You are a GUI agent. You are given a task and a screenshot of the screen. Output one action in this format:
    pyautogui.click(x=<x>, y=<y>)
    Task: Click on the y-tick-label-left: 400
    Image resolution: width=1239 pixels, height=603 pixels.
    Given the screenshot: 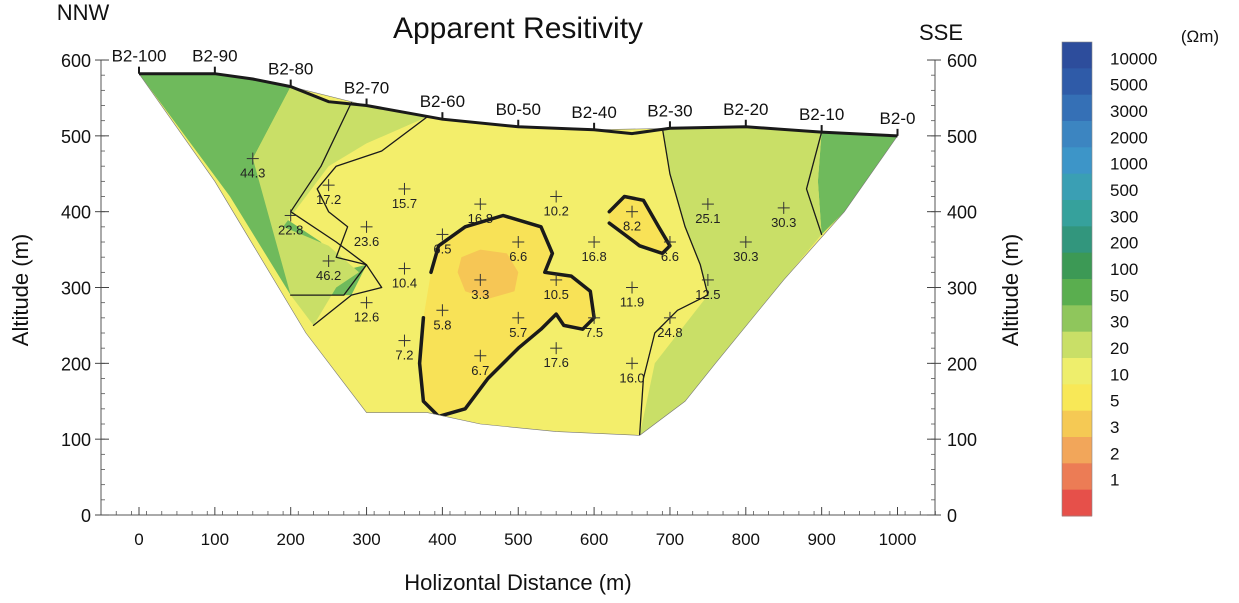 What is the action you would take?
    pyautogui.click(x=76, y=213)
    